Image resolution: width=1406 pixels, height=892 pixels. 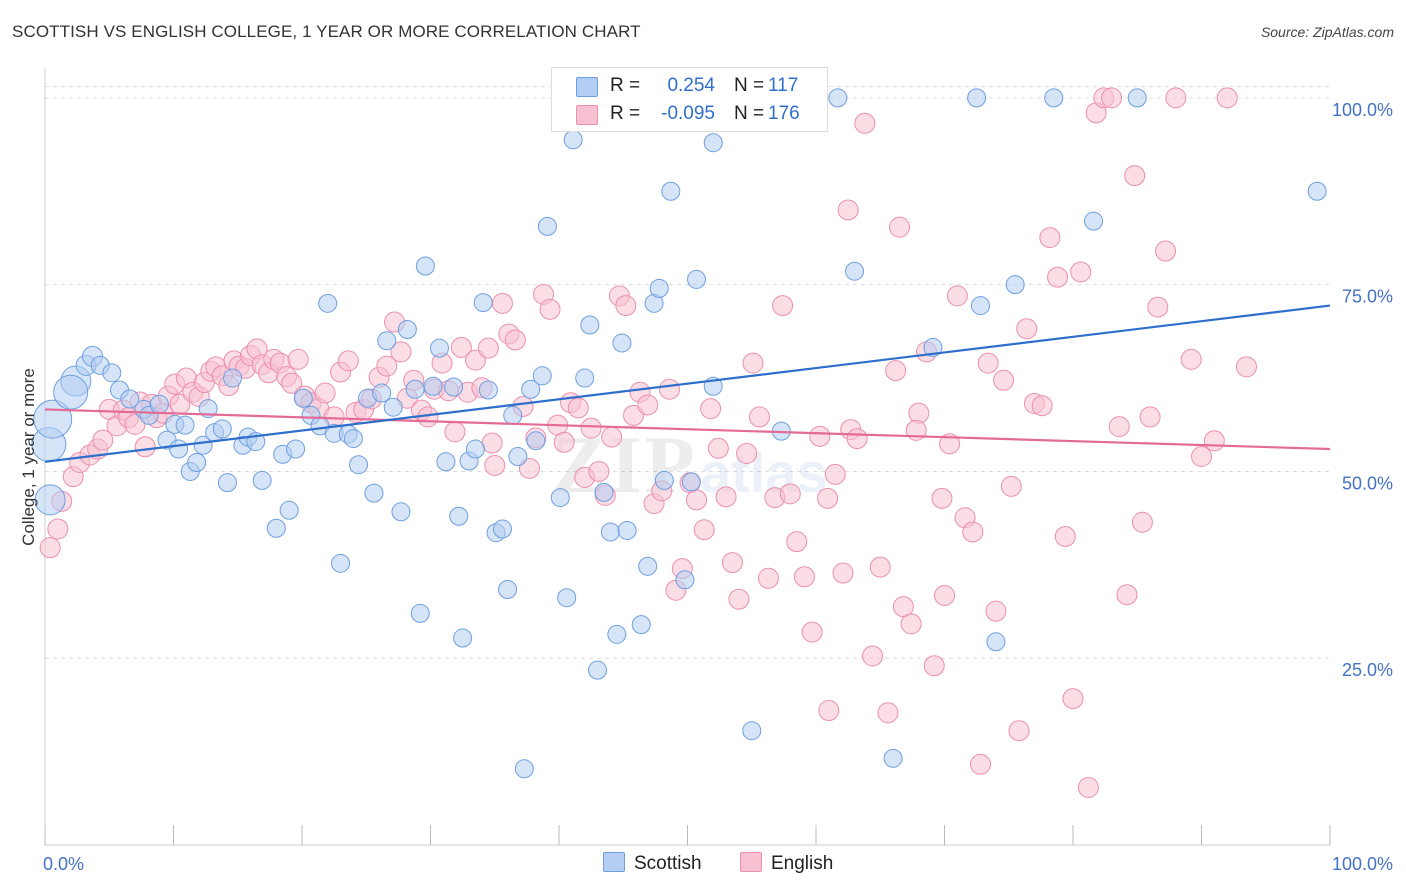 What do you see at coordinates (784, 113) in the screenshot?
I see `n-value: 176` at bounding box center [784, 113].